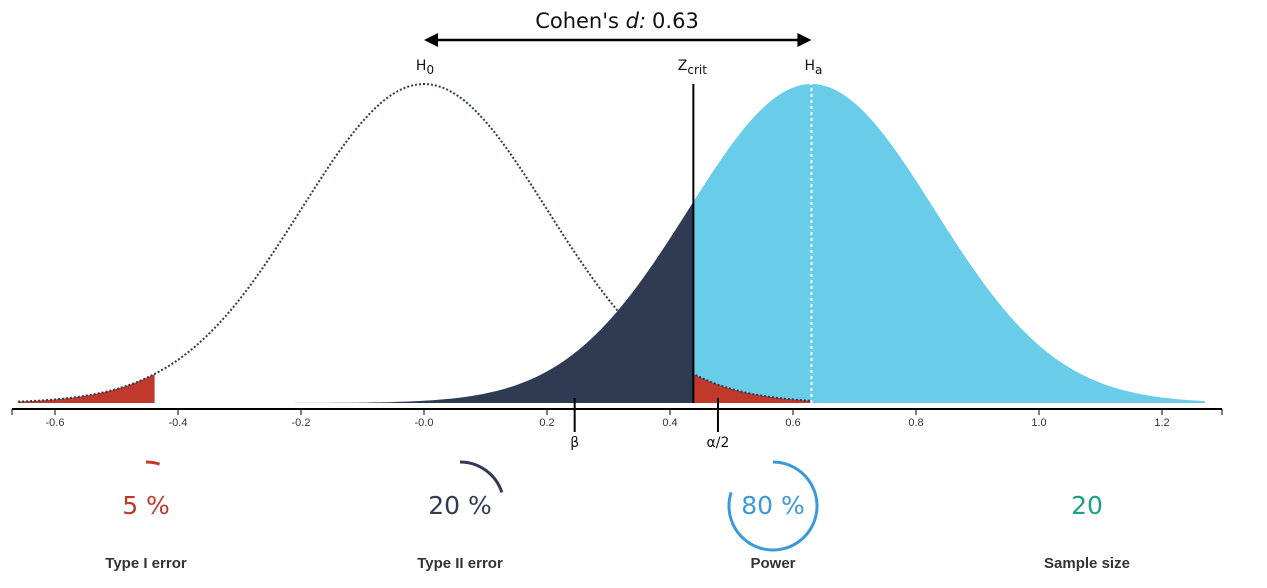 The width and height of the screenshot is (1267, 588). I want to click on title-prefix: Cohen's, so click(580, 21).